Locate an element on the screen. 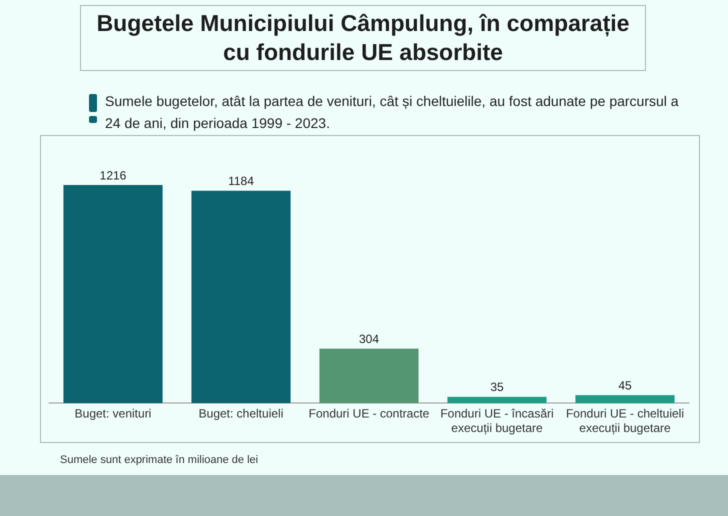 The image size is (728, 516). data-label: 1216 is located at coordinates (113, 175).